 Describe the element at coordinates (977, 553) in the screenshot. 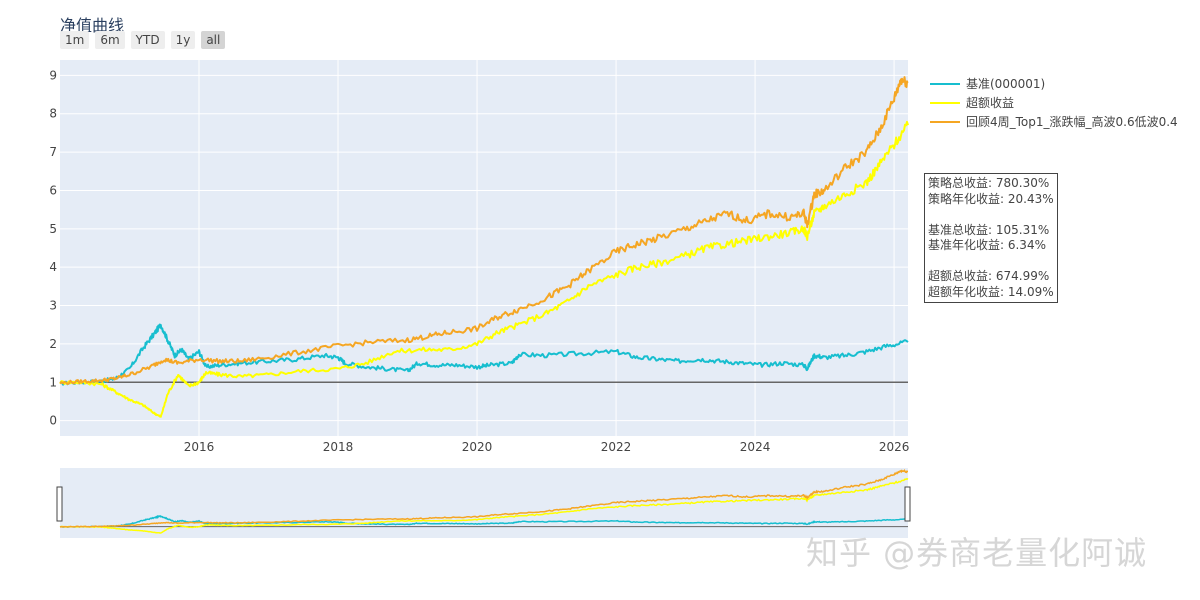

I see `watermark: 知乎 @券商老量化阿诚` at that location.